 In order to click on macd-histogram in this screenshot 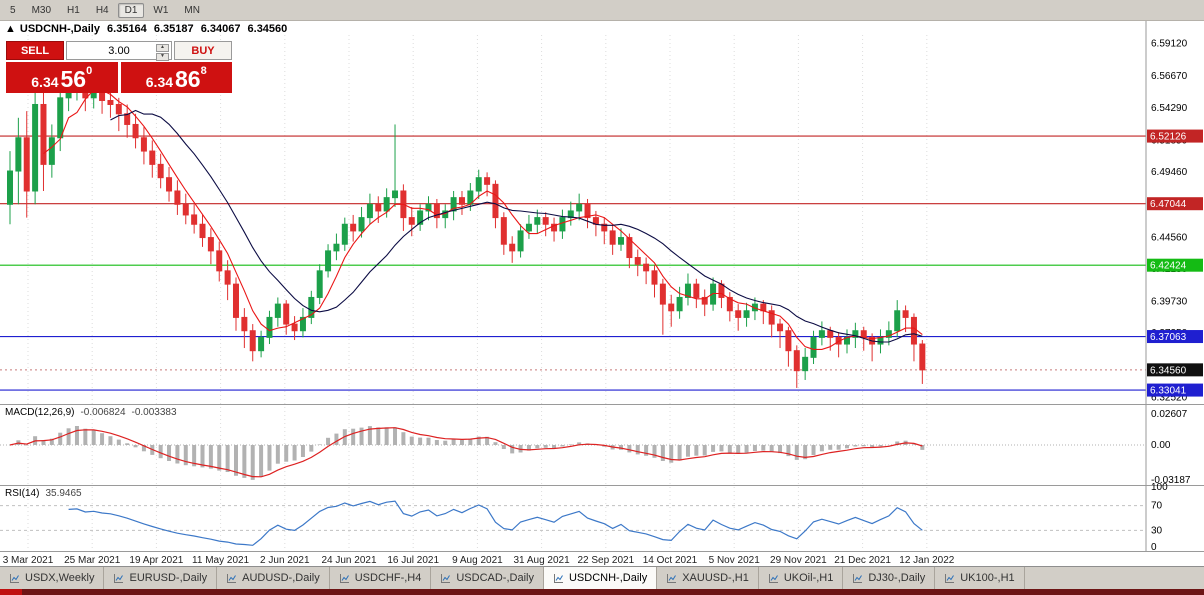, I will do `click(470, 453)`.